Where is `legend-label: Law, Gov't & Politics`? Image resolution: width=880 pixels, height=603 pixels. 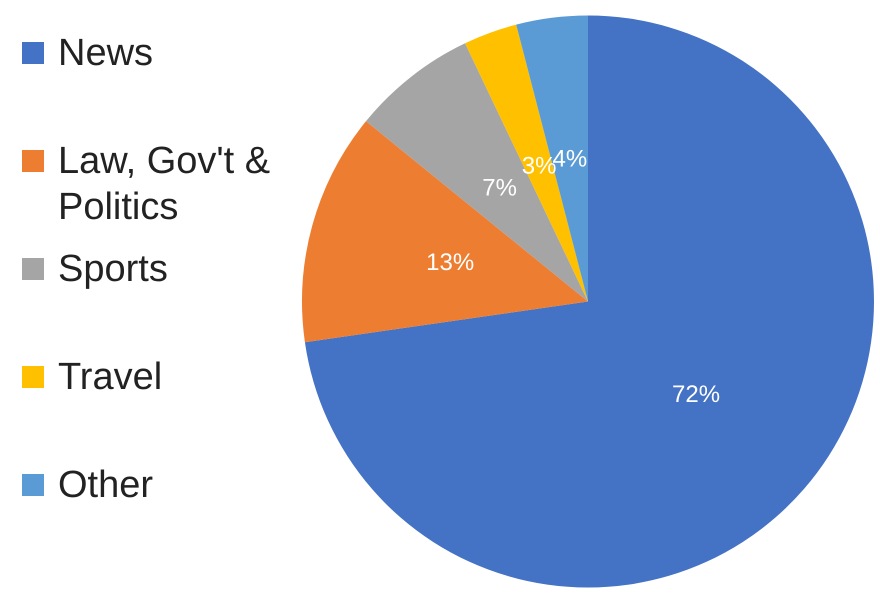
legend-label: Law, Gov't & Politics is located at coordinates (165, 184).